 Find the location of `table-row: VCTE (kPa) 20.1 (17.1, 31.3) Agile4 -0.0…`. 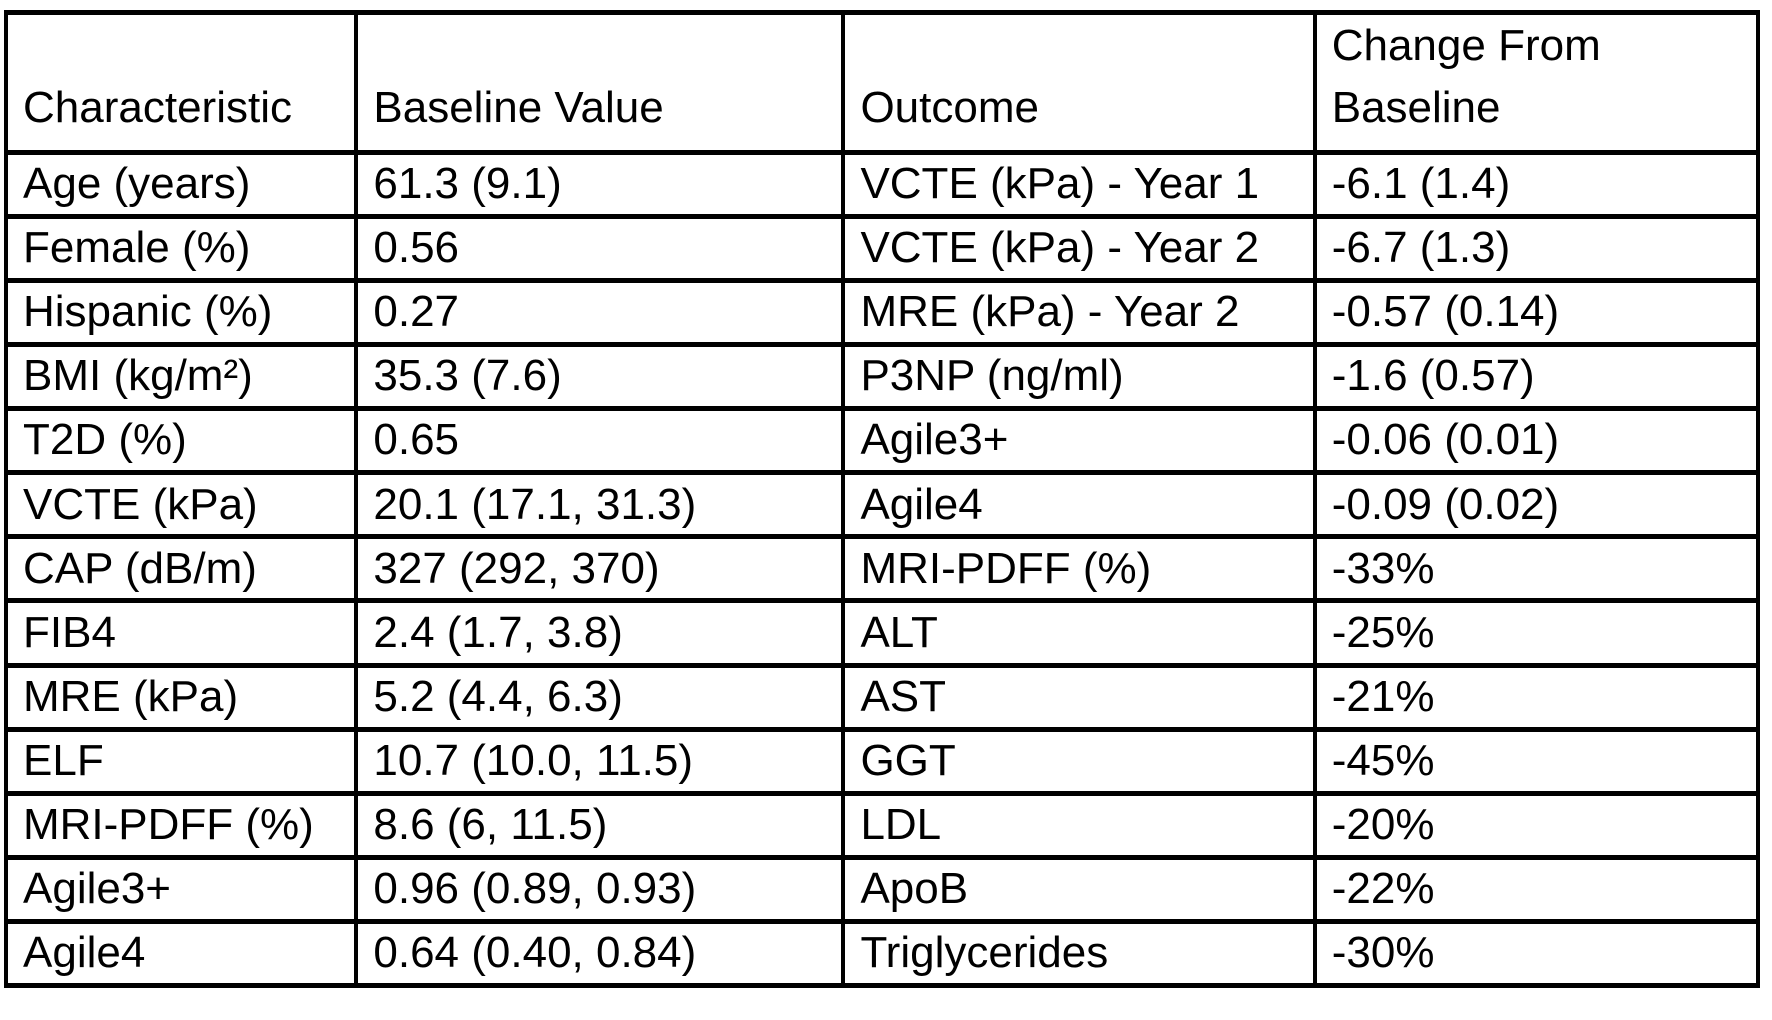

table-row: VCTE (kPa) 20.1 (17.1, 31.3) Agile4 -0.0… is located at coordinates (882, 505).